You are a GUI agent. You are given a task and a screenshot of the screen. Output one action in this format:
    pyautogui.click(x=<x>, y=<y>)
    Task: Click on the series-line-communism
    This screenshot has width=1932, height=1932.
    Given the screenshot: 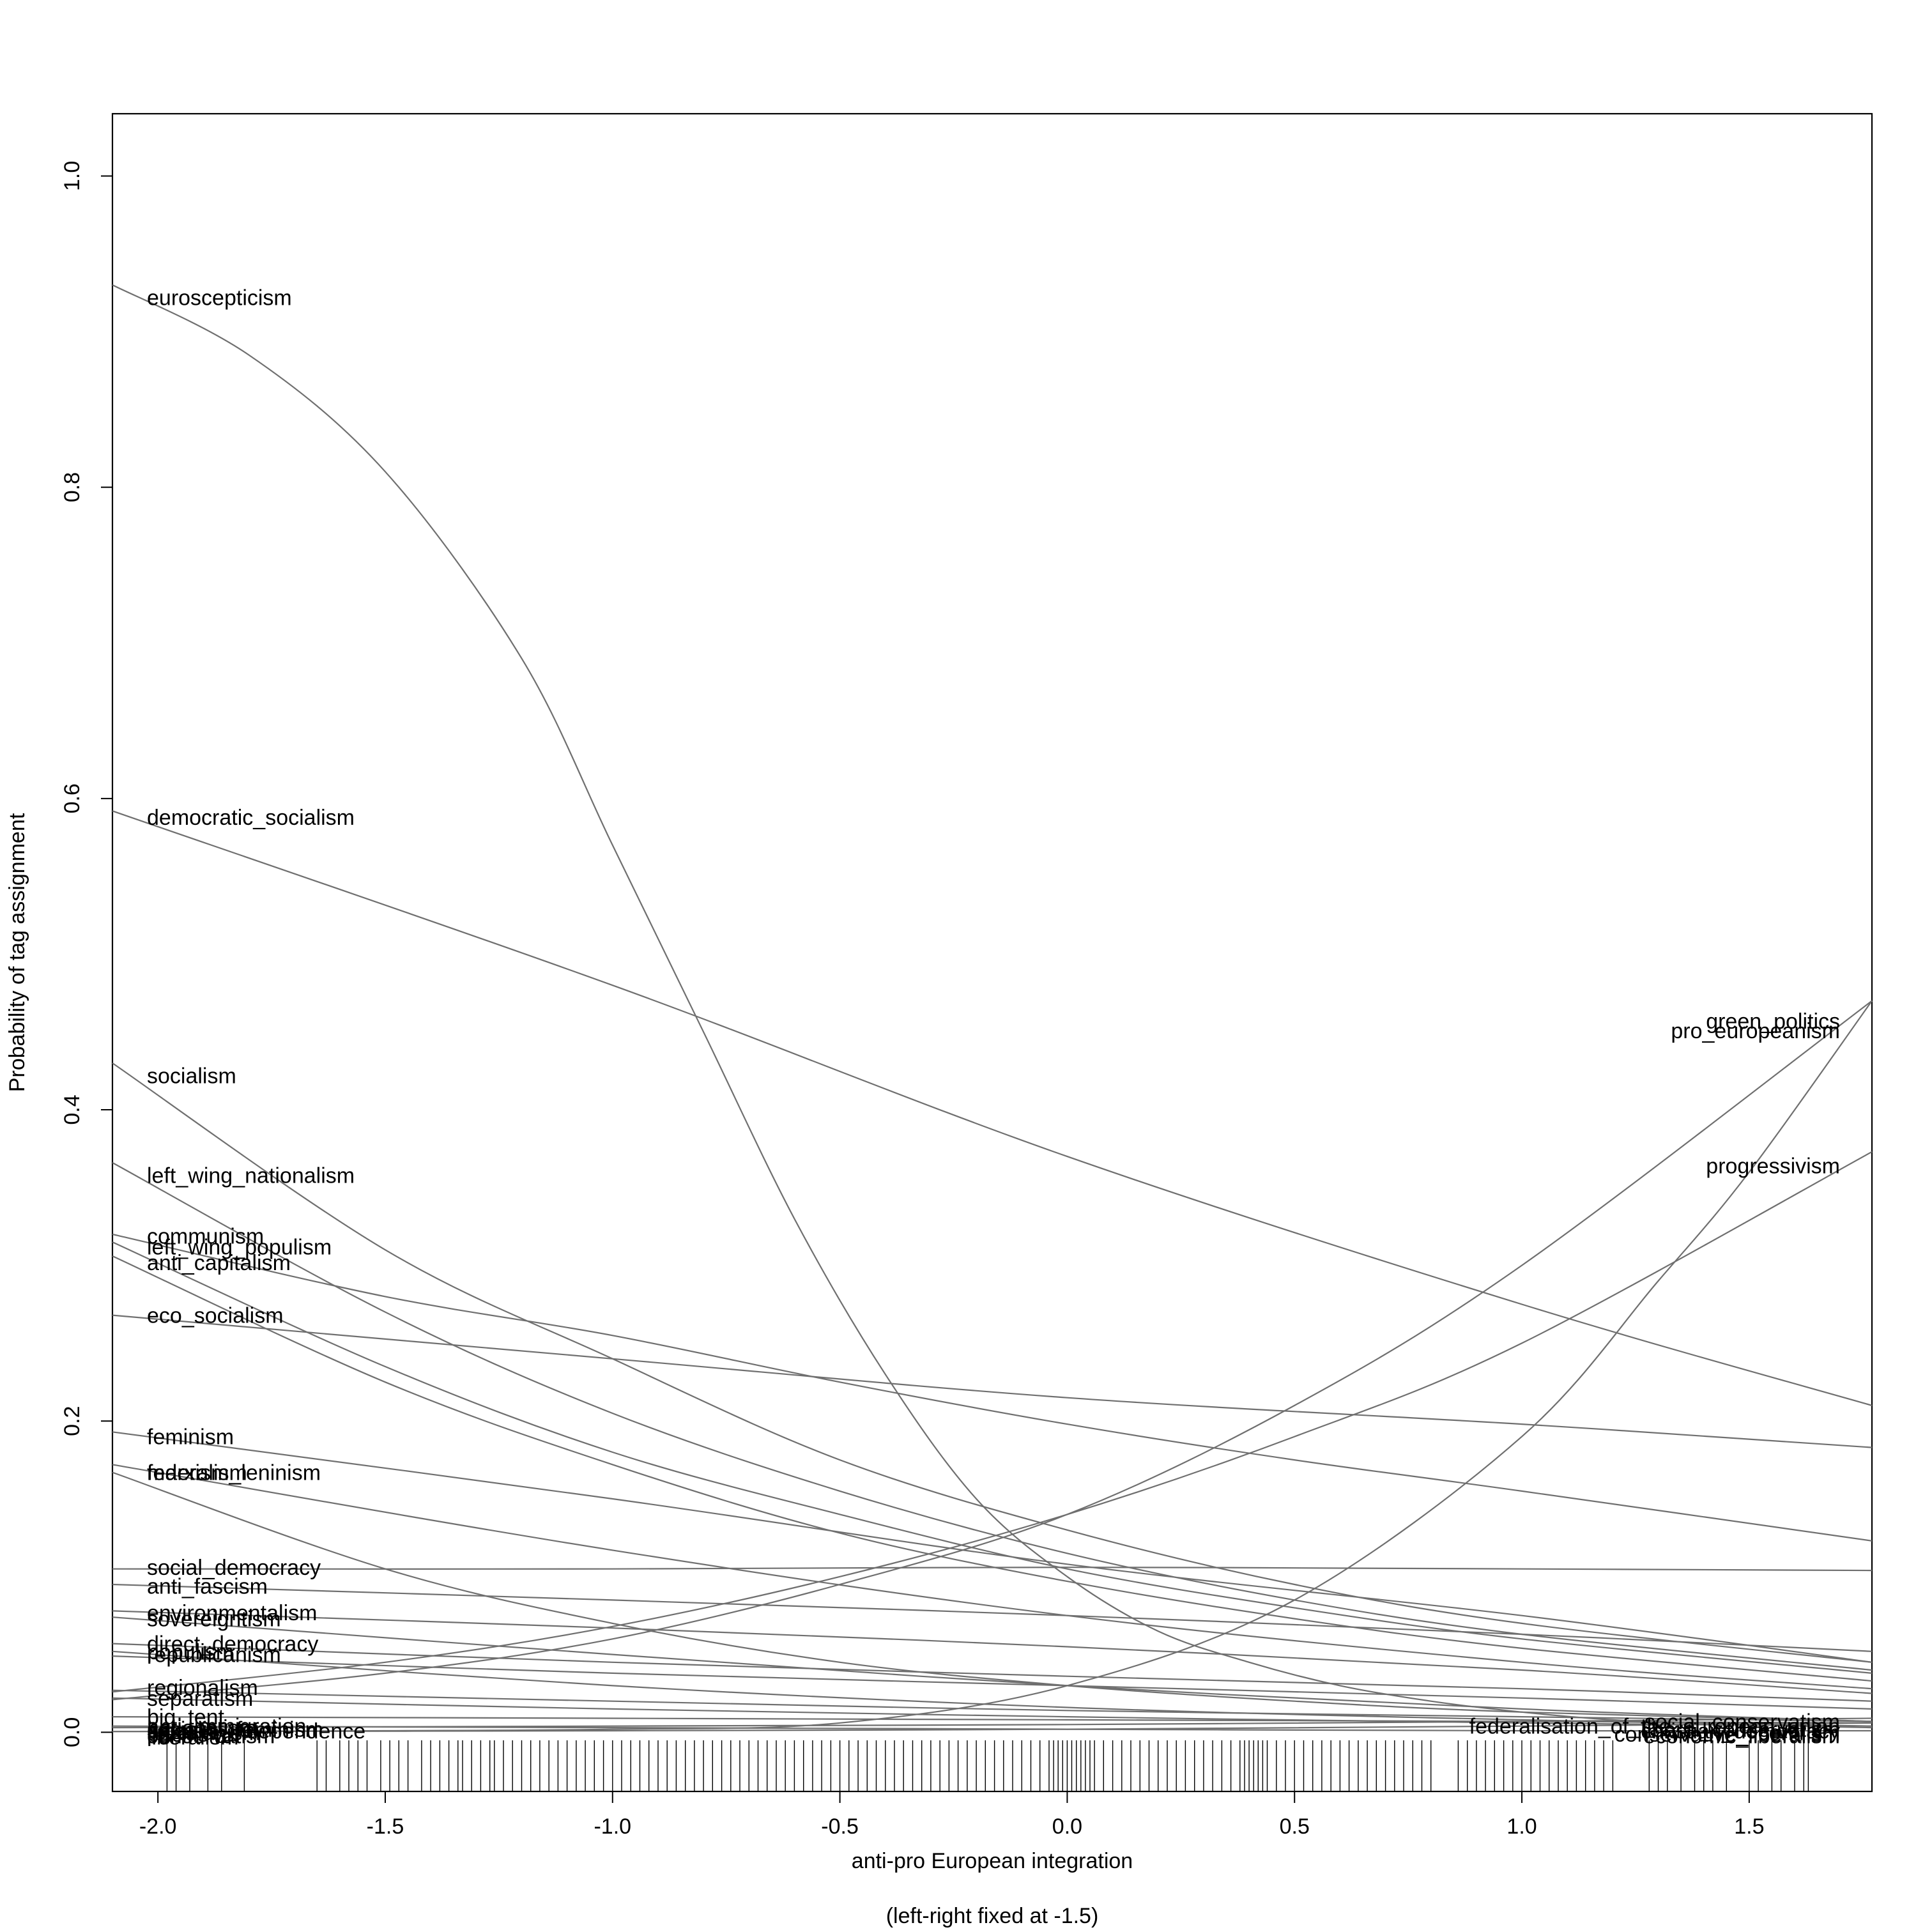 What is the action you would take?
    pyautogui.click(x=992, y=1387)
    